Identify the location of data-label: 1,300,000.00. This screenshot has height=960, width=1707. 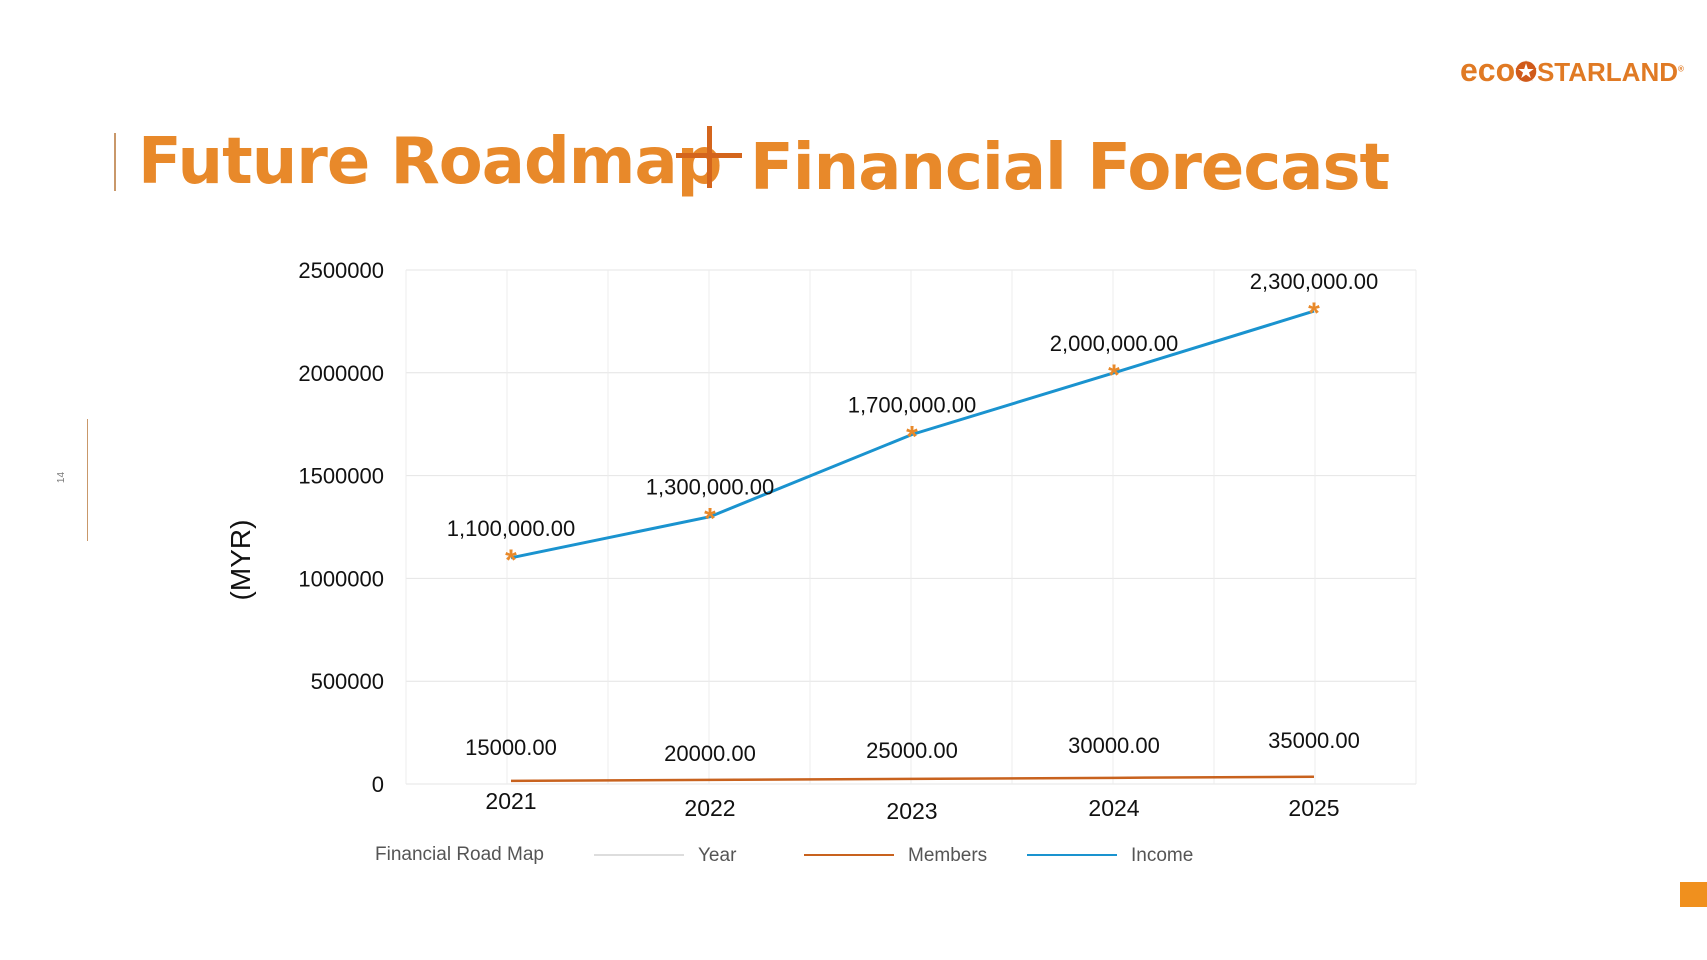
(710, 487).